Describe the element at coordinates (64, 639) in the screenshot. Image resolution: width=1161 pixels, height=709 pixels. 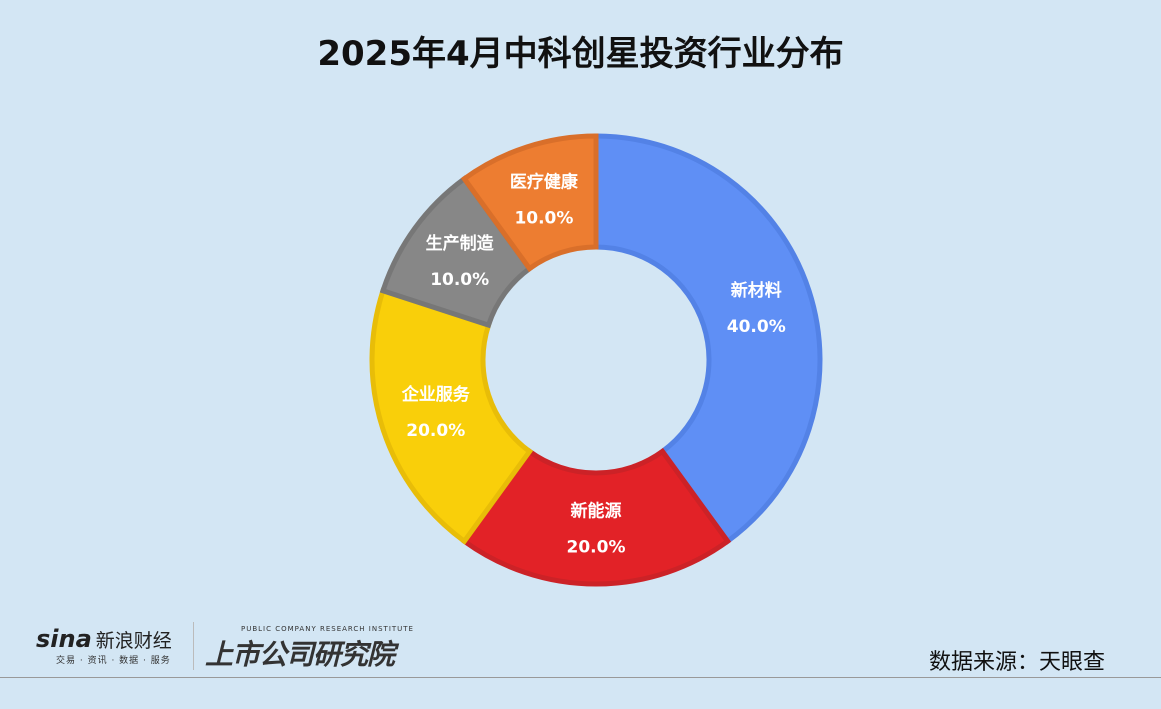
I see `sina-logo-text: sina` at that location.